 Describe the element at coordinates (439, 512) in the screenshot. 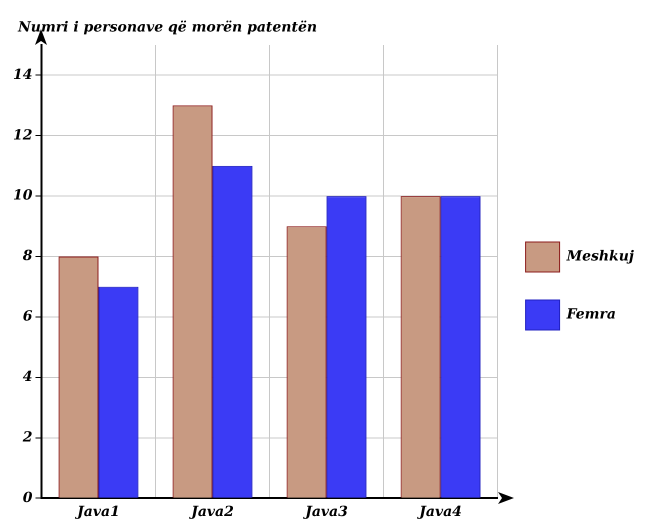

I see `x-tick-label: Java4` at that location.